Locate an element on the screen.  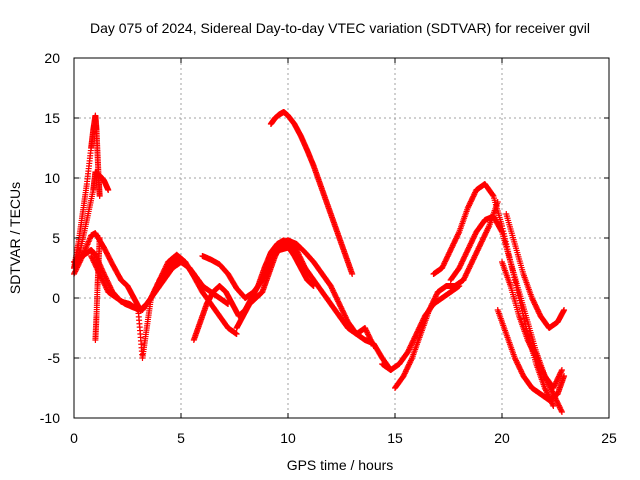
x-tick-label: 25 is located at coordinates (609, 438).